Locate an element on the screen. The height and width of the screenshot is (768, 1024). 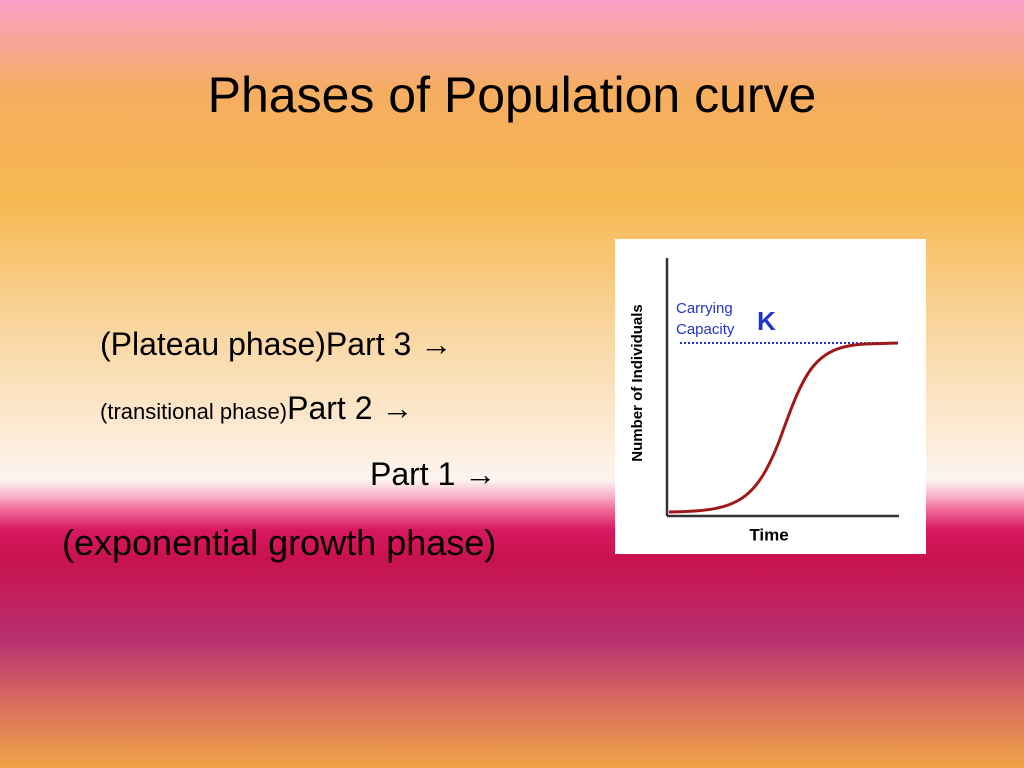
phase-line: (transitional phase)Part 2 → is located at coordinates (256, 408).